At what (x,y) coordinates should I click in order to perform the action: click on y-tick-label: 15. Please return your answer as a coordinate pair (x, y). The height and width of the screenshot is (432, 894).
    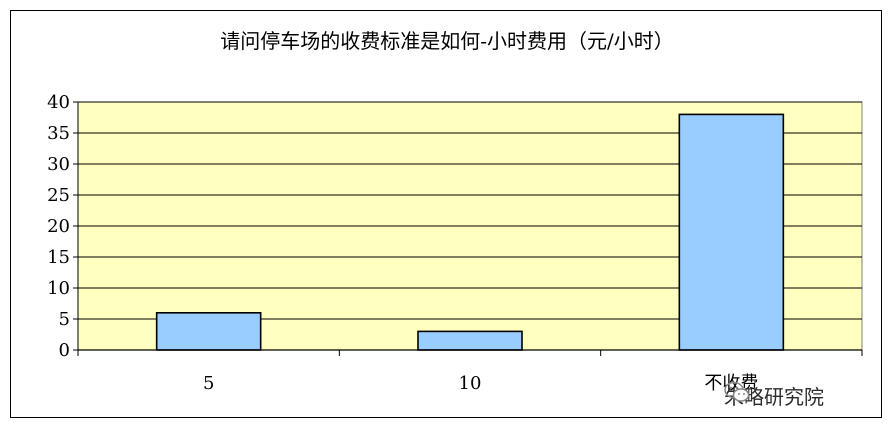
    Looking at the image, I should click on (58, 257).